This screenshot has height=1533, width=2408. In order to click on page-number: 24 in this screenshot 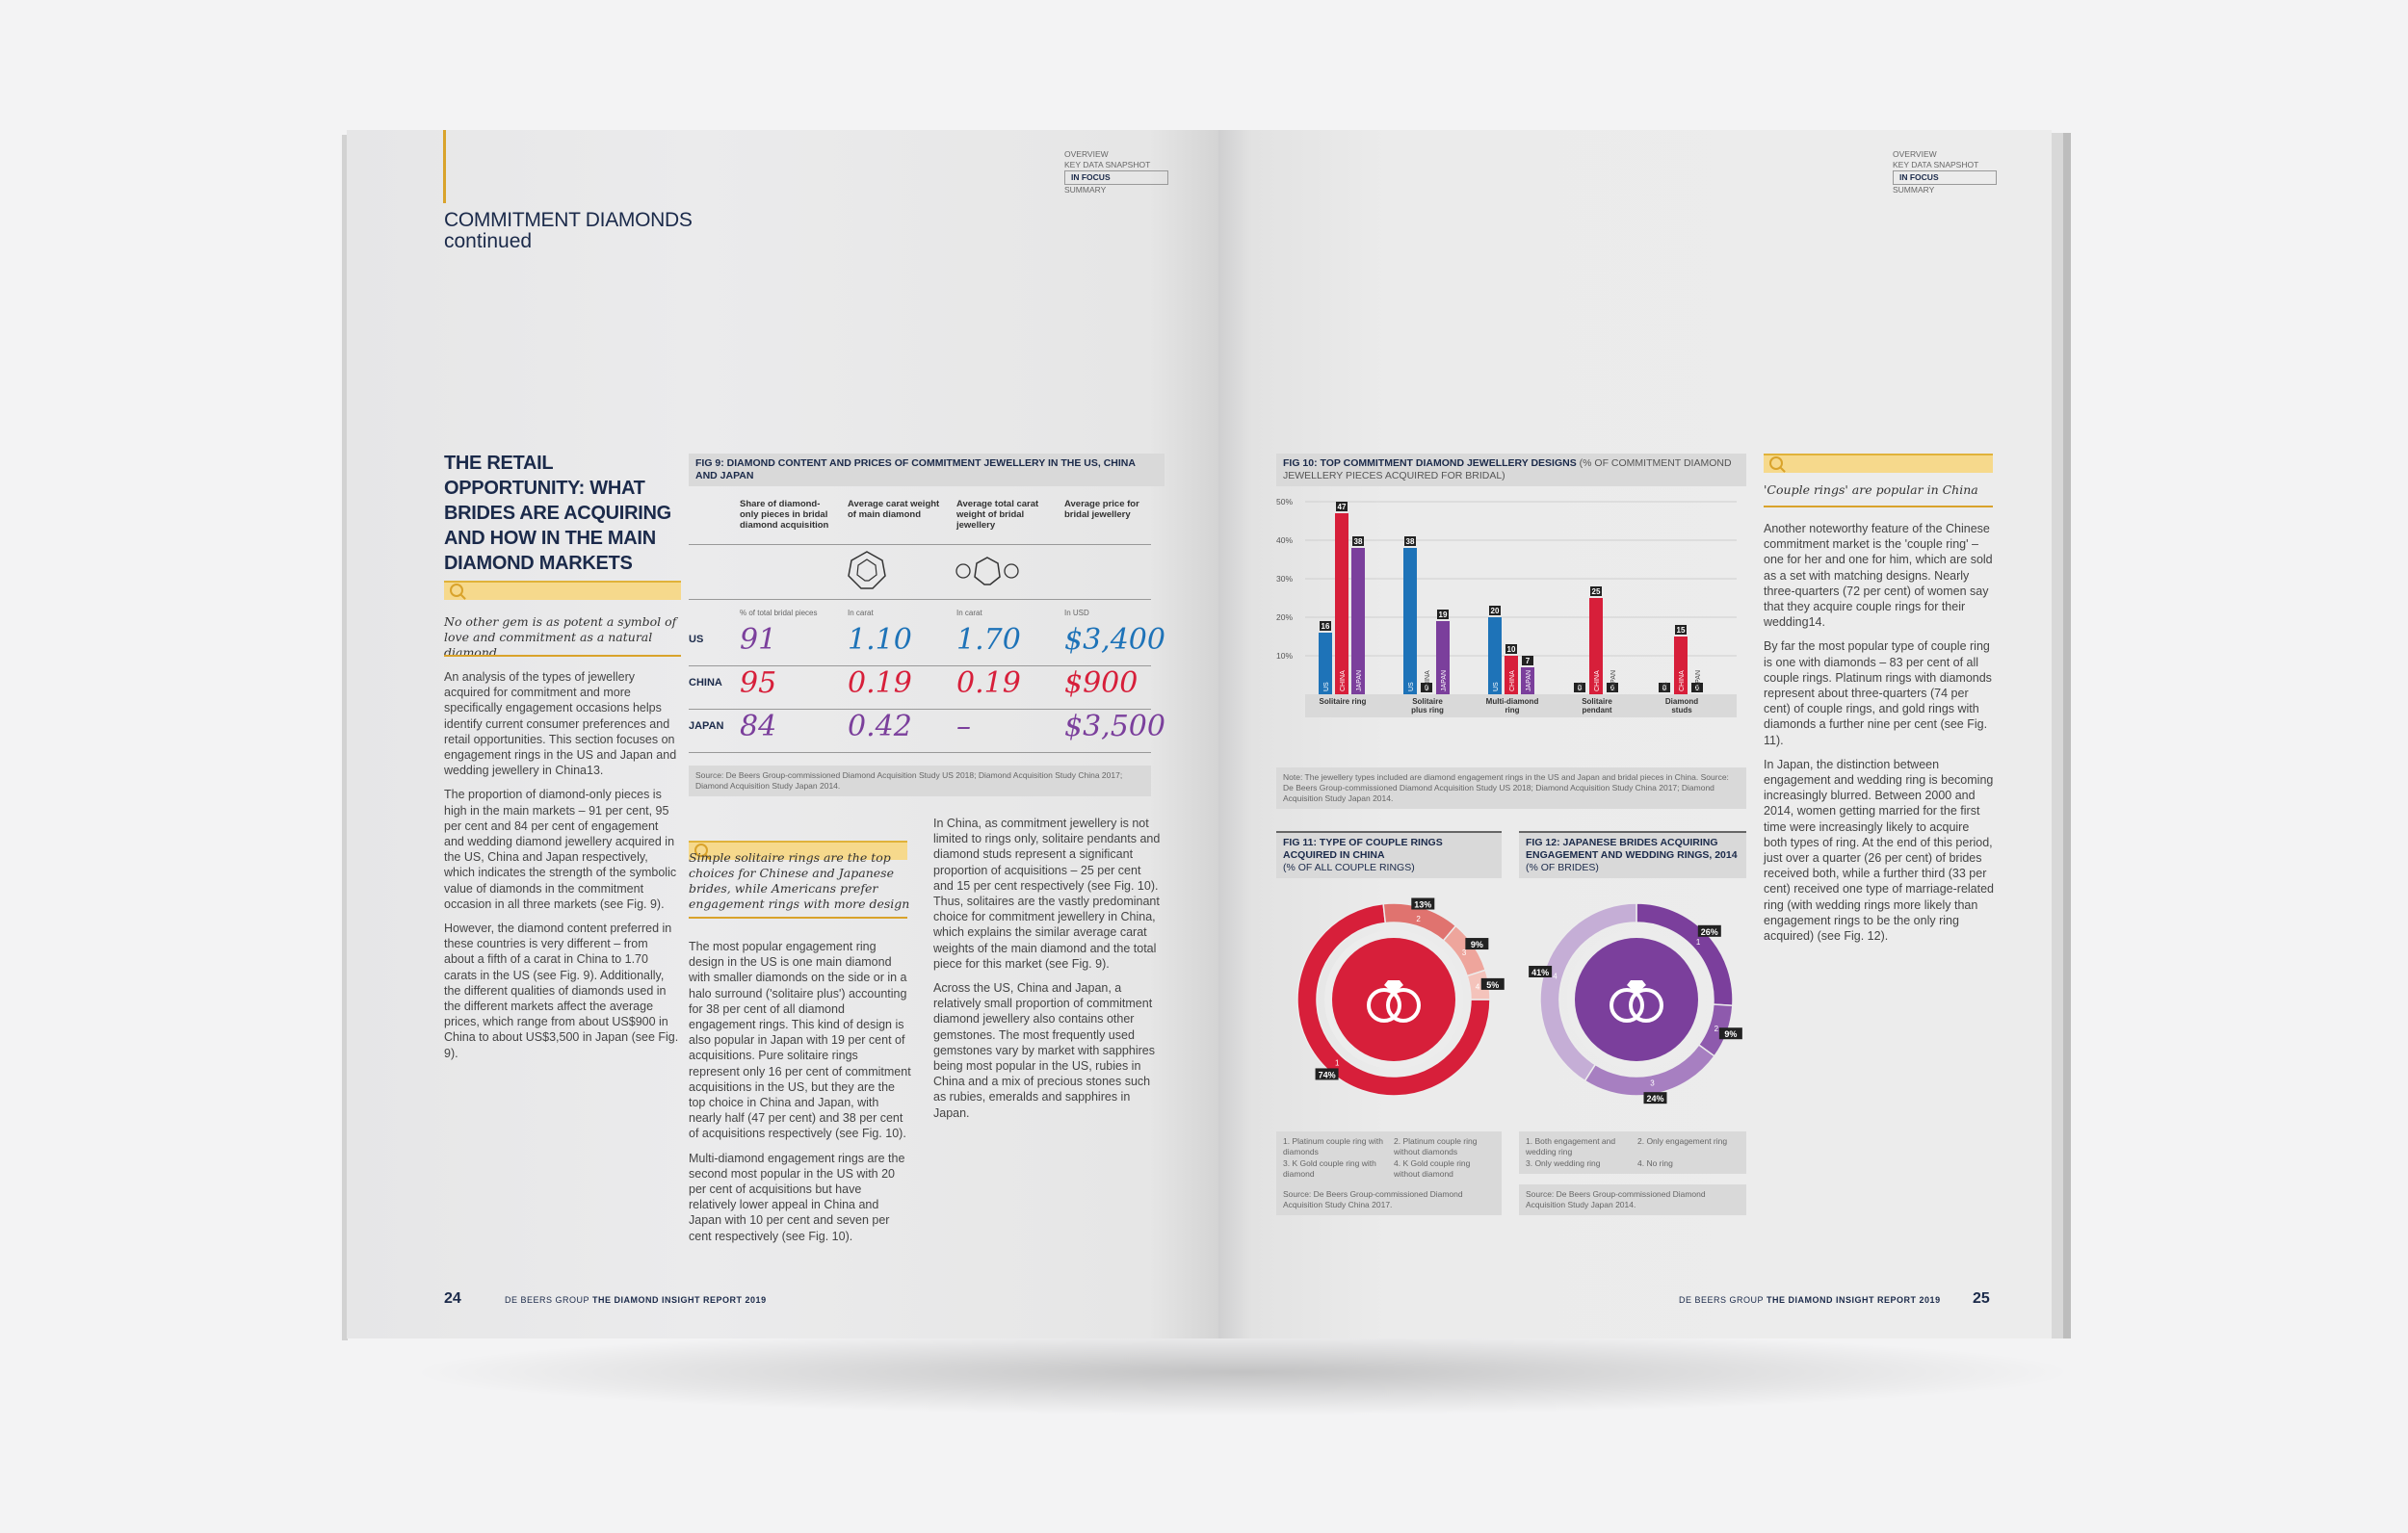, I will do `click(452, 1298)`.